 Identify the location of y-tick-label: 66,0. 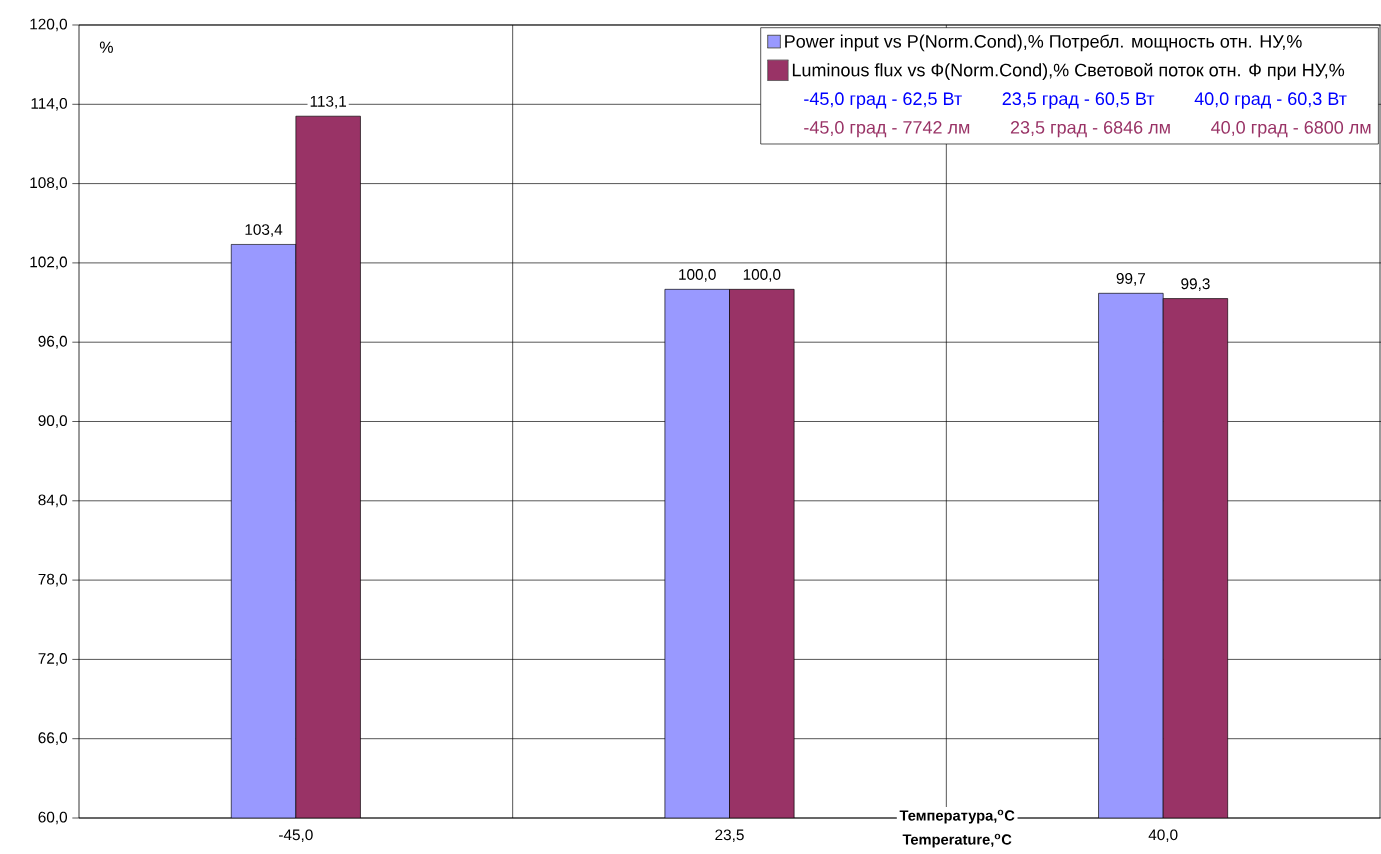
(53, 739).